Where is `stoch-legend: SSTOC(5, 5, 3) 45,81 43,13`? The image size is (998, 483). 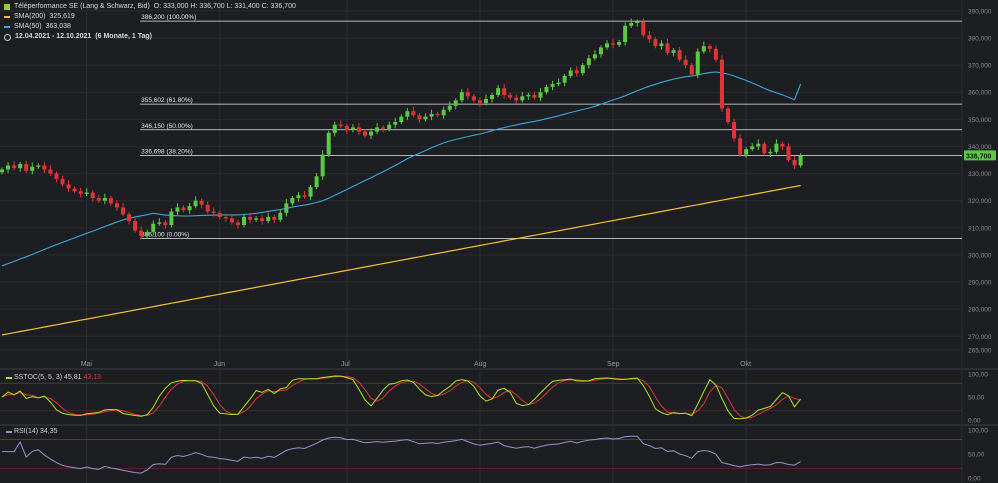
stoch-legend: SSTOC(5, 5, 3) 45,81 43,13 is located at coordinates (53, 377).